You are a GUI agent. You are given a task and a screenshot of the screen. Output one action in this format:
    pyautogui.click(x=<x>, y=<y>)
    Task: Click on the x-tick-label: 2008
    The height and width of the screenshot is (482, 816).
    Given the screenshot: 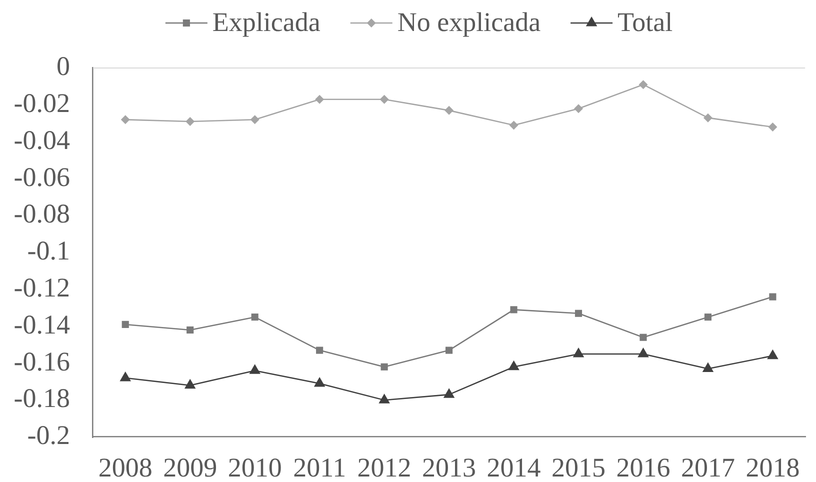 What is the action you would take?
    pyautogui.click(x=125, y=467)
    